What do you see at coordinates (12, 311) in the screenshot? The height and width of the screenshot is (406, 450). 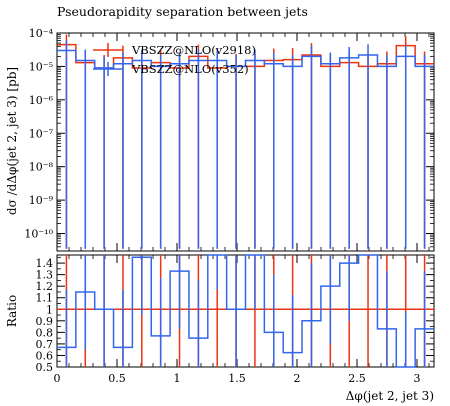 I see `ratio-axis-label: Ratio` at bounding box center [12, 311].